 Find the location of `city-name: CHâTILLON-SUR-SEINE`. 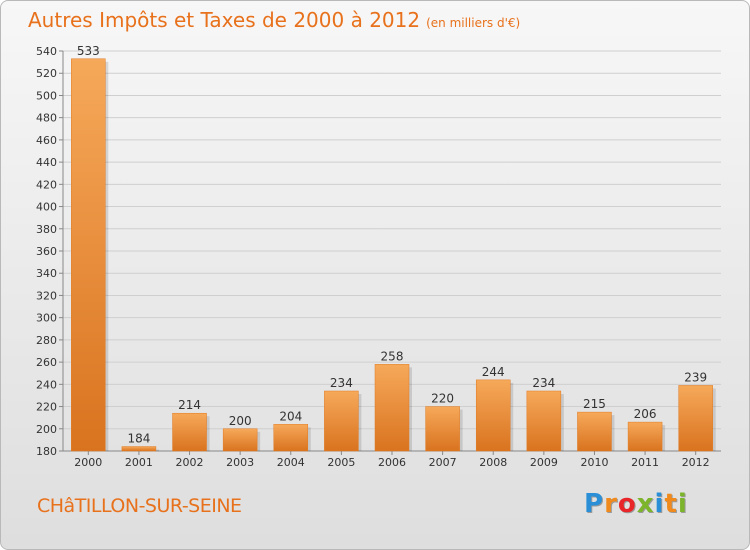

city-name: CHâTILLON-SUR-SEINE is located at coordinates (139, 506).